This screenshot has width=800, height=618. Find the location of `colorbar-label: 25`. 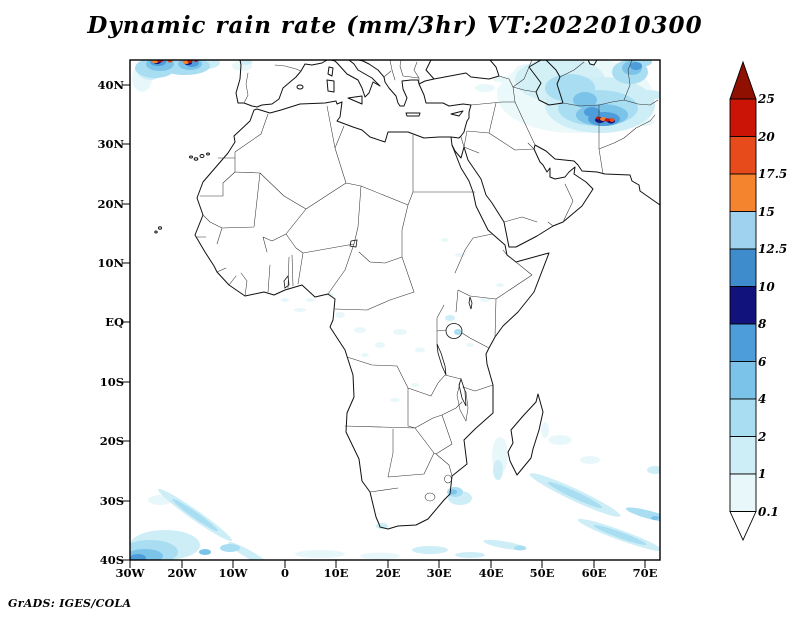

colorbar-label: 25 is located at coordinates (766, 99).